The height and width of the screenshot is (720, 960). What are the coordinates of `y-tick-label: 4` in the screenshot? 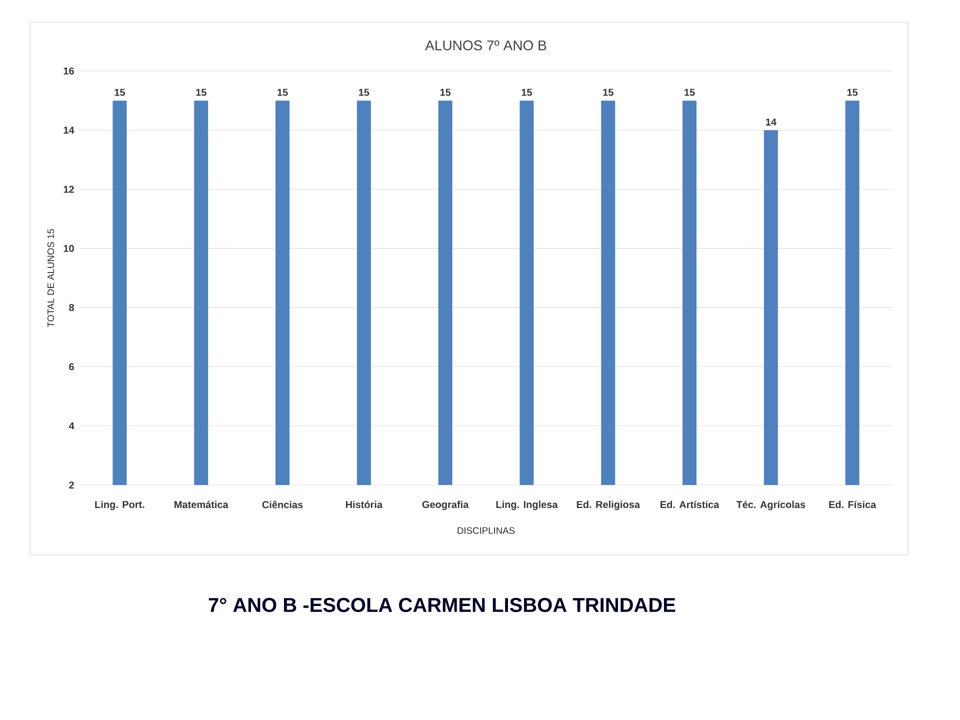 It's located at (71, 426).